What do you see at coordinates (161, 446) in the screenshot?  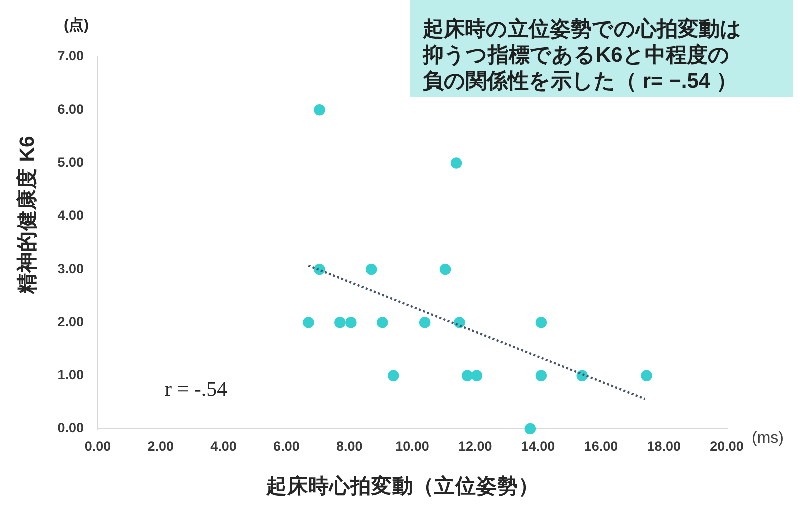 I see `x-tick-label: 2.00` at bounding box center [161, 446].